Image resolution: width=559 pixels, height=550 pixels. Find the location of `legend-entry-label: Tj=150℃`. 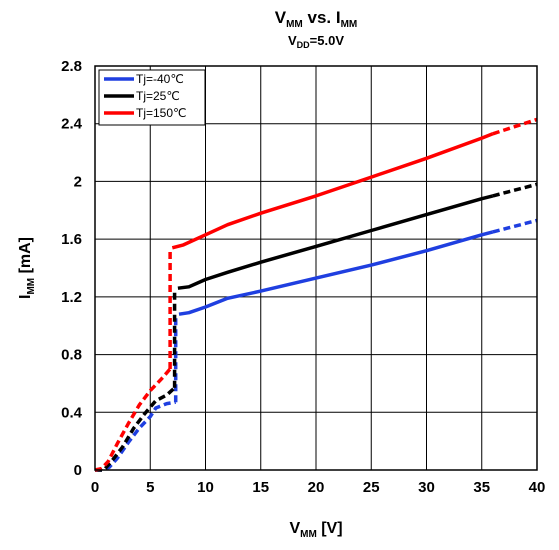

legend-entry-label: Tj=150℃ is located at coordinates (161, 113).